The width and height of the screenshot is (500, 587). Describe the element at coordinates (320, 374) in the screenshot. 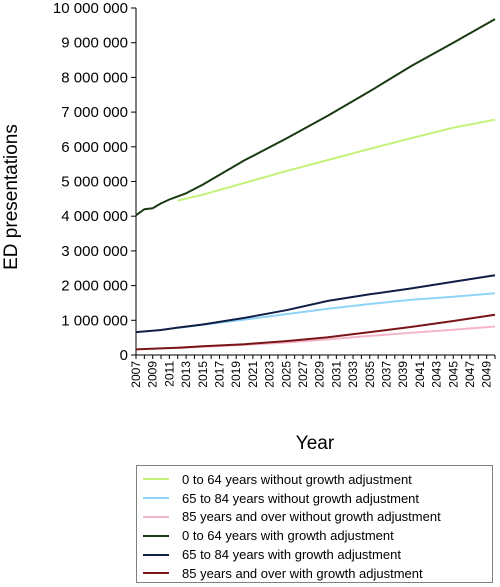

I see `x-tick-label: 2029` at that location.